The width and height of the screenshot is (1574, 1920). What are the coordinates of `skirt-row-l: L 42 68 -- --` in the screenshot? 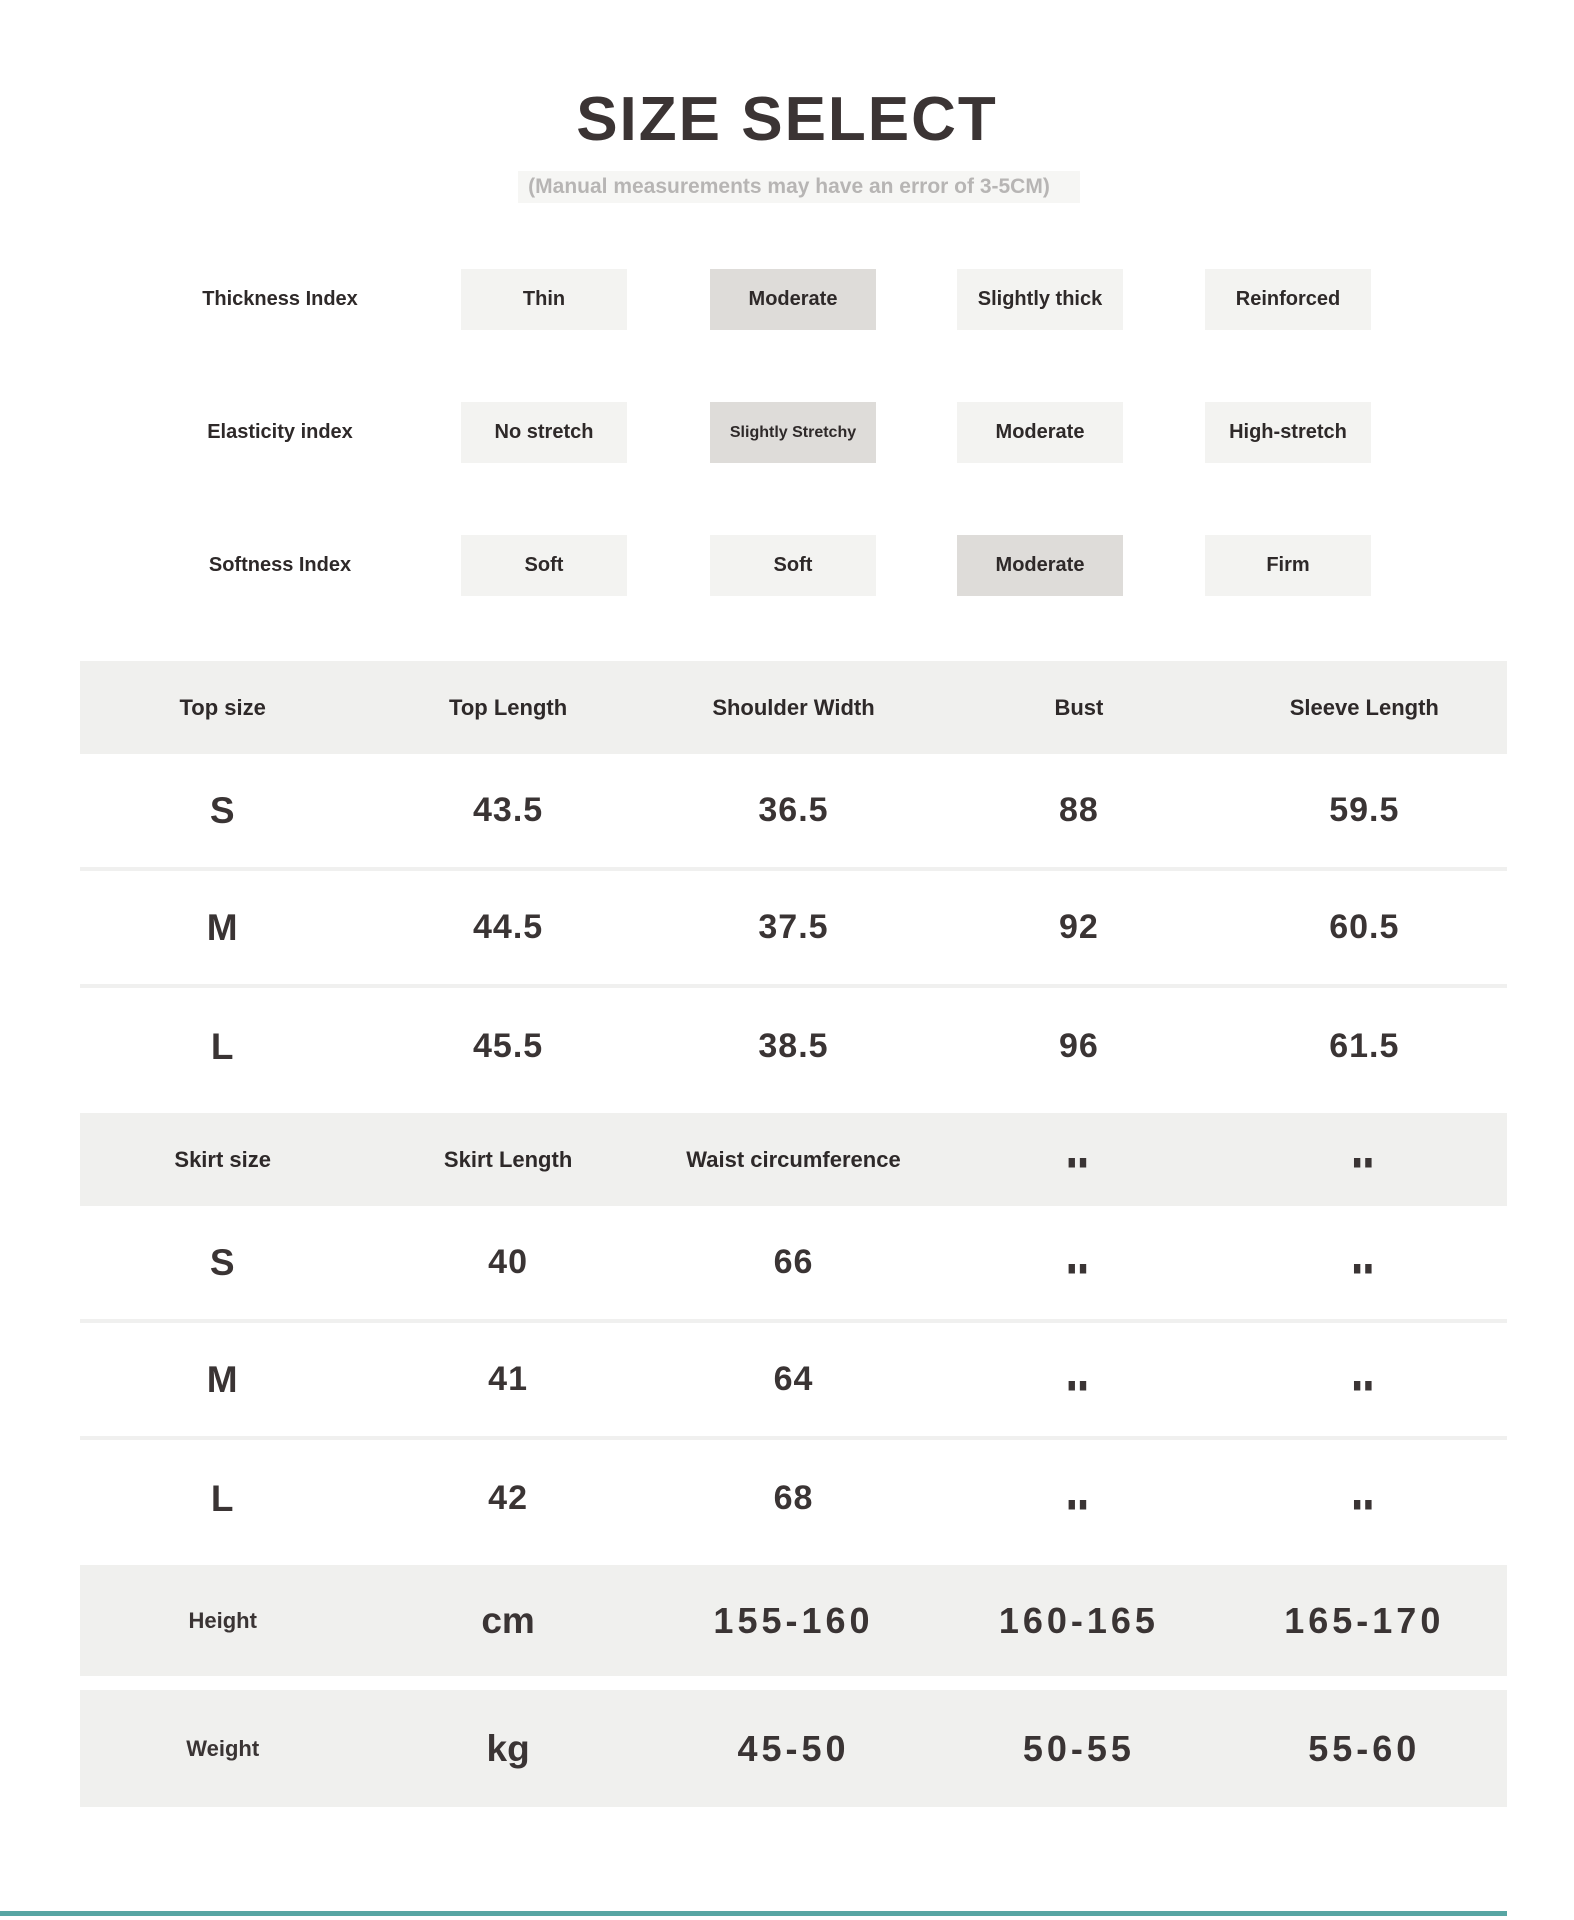 It's located at (793, 1498).